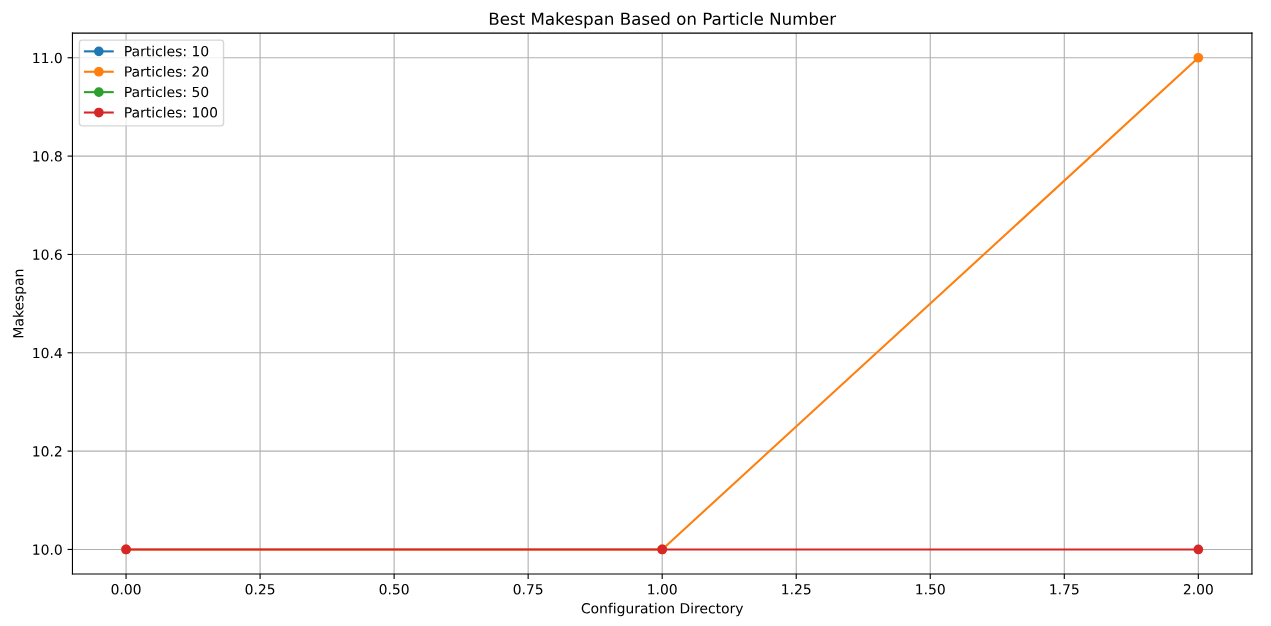 Image resolution: width=1271 pixels, height=626 pixels. I want to click on x-tick-label: 1.50, so click(930, 589).